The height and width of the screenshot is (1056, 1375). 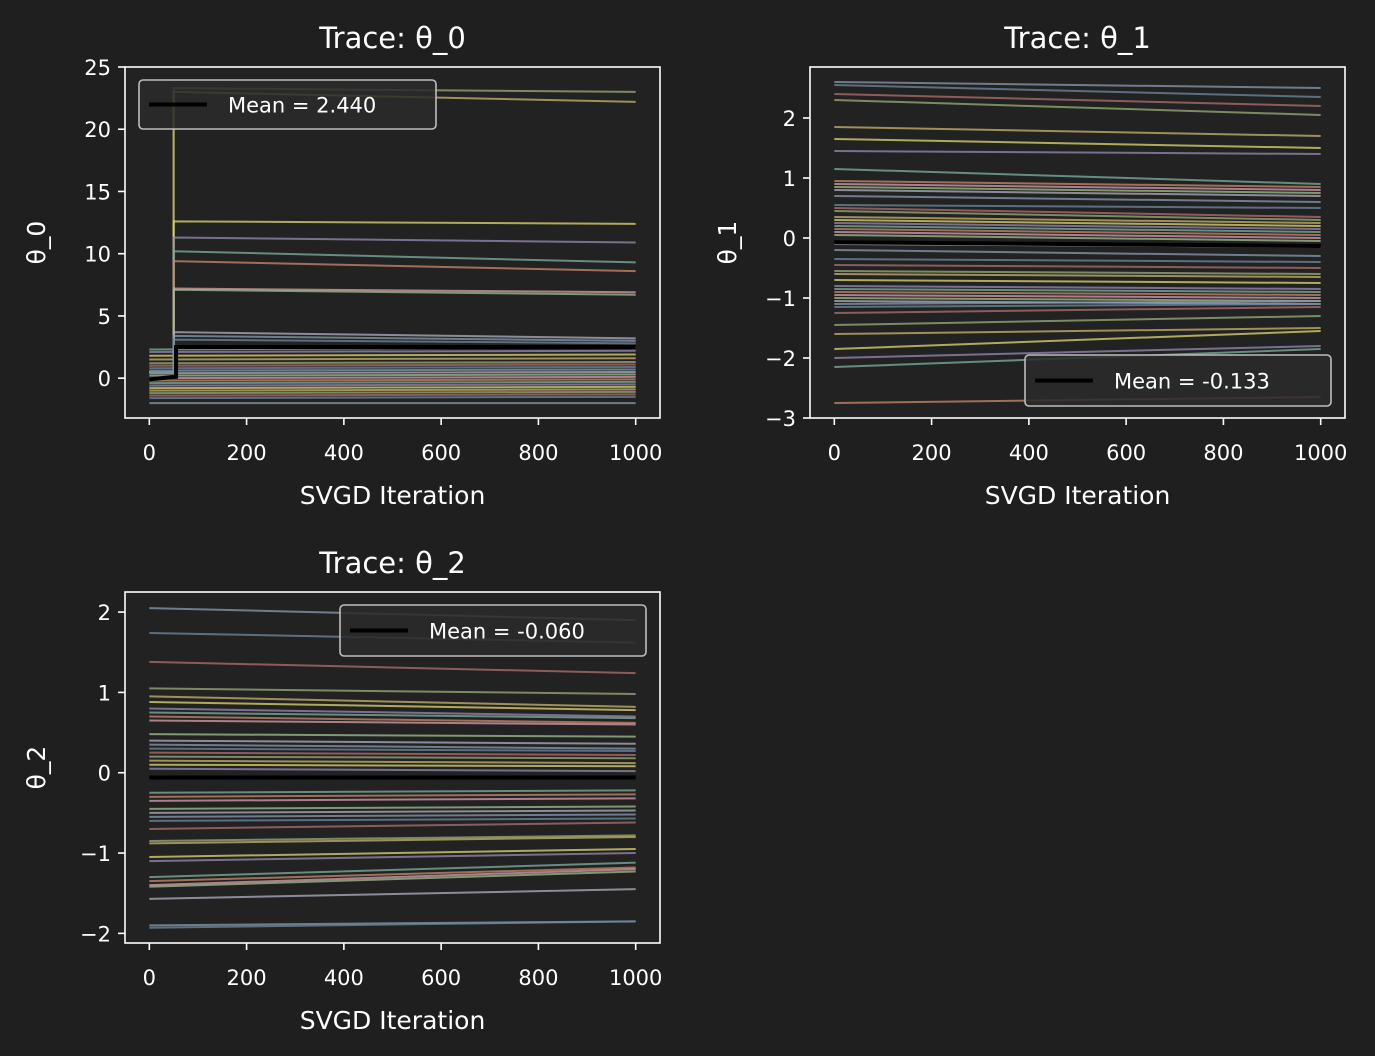 I want to click on y-tick-label: 15, so click(x=97, y=192).